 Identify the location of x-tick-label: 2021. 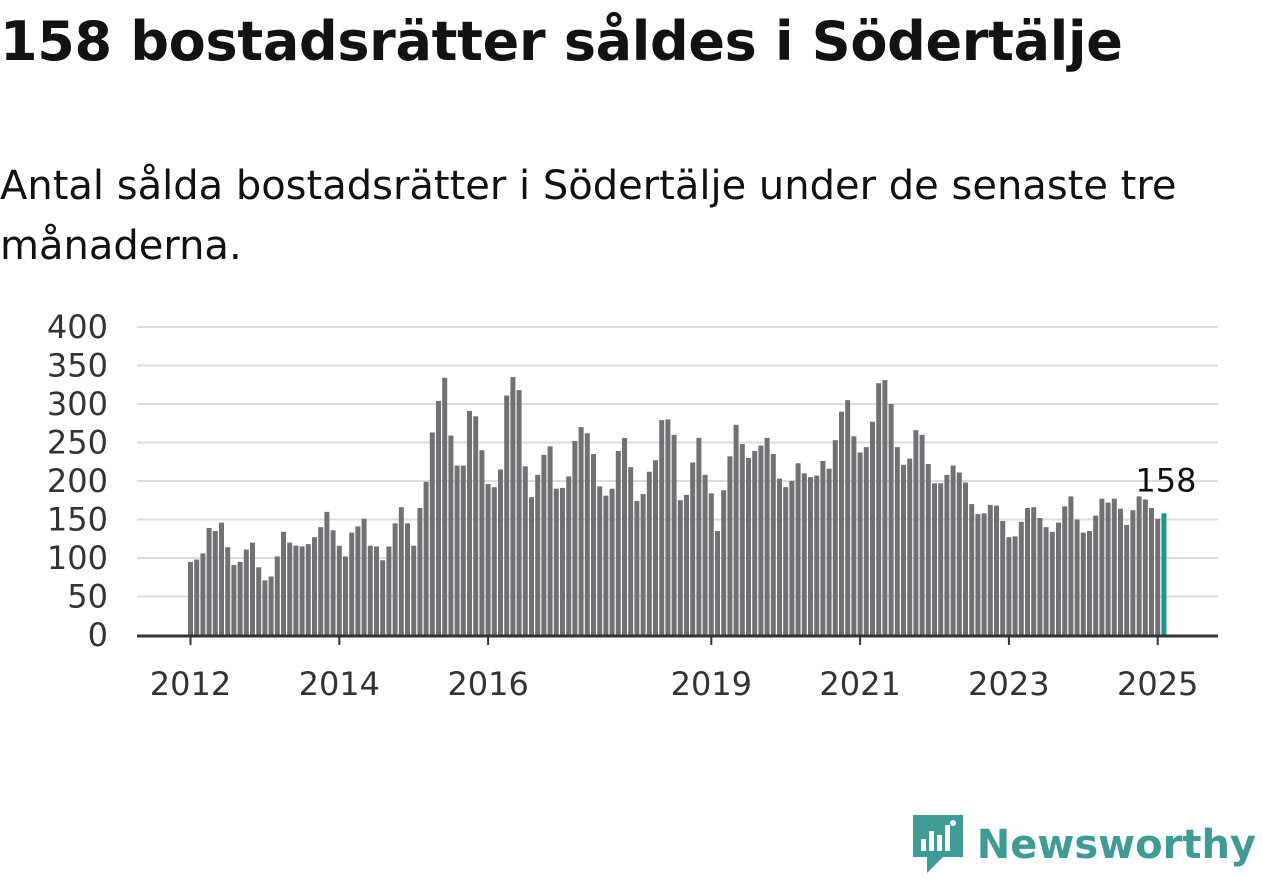
(859, 684).